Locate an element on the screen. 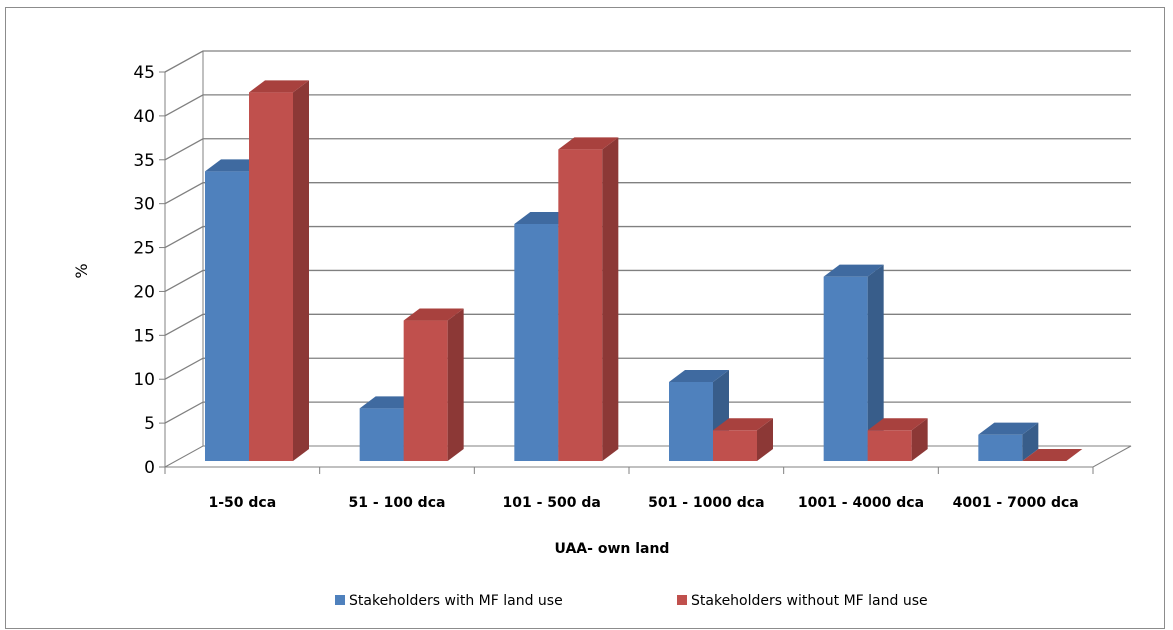 The image size is (1173, 630). y-tick-label: 40 is located at coordinates (144, 117).